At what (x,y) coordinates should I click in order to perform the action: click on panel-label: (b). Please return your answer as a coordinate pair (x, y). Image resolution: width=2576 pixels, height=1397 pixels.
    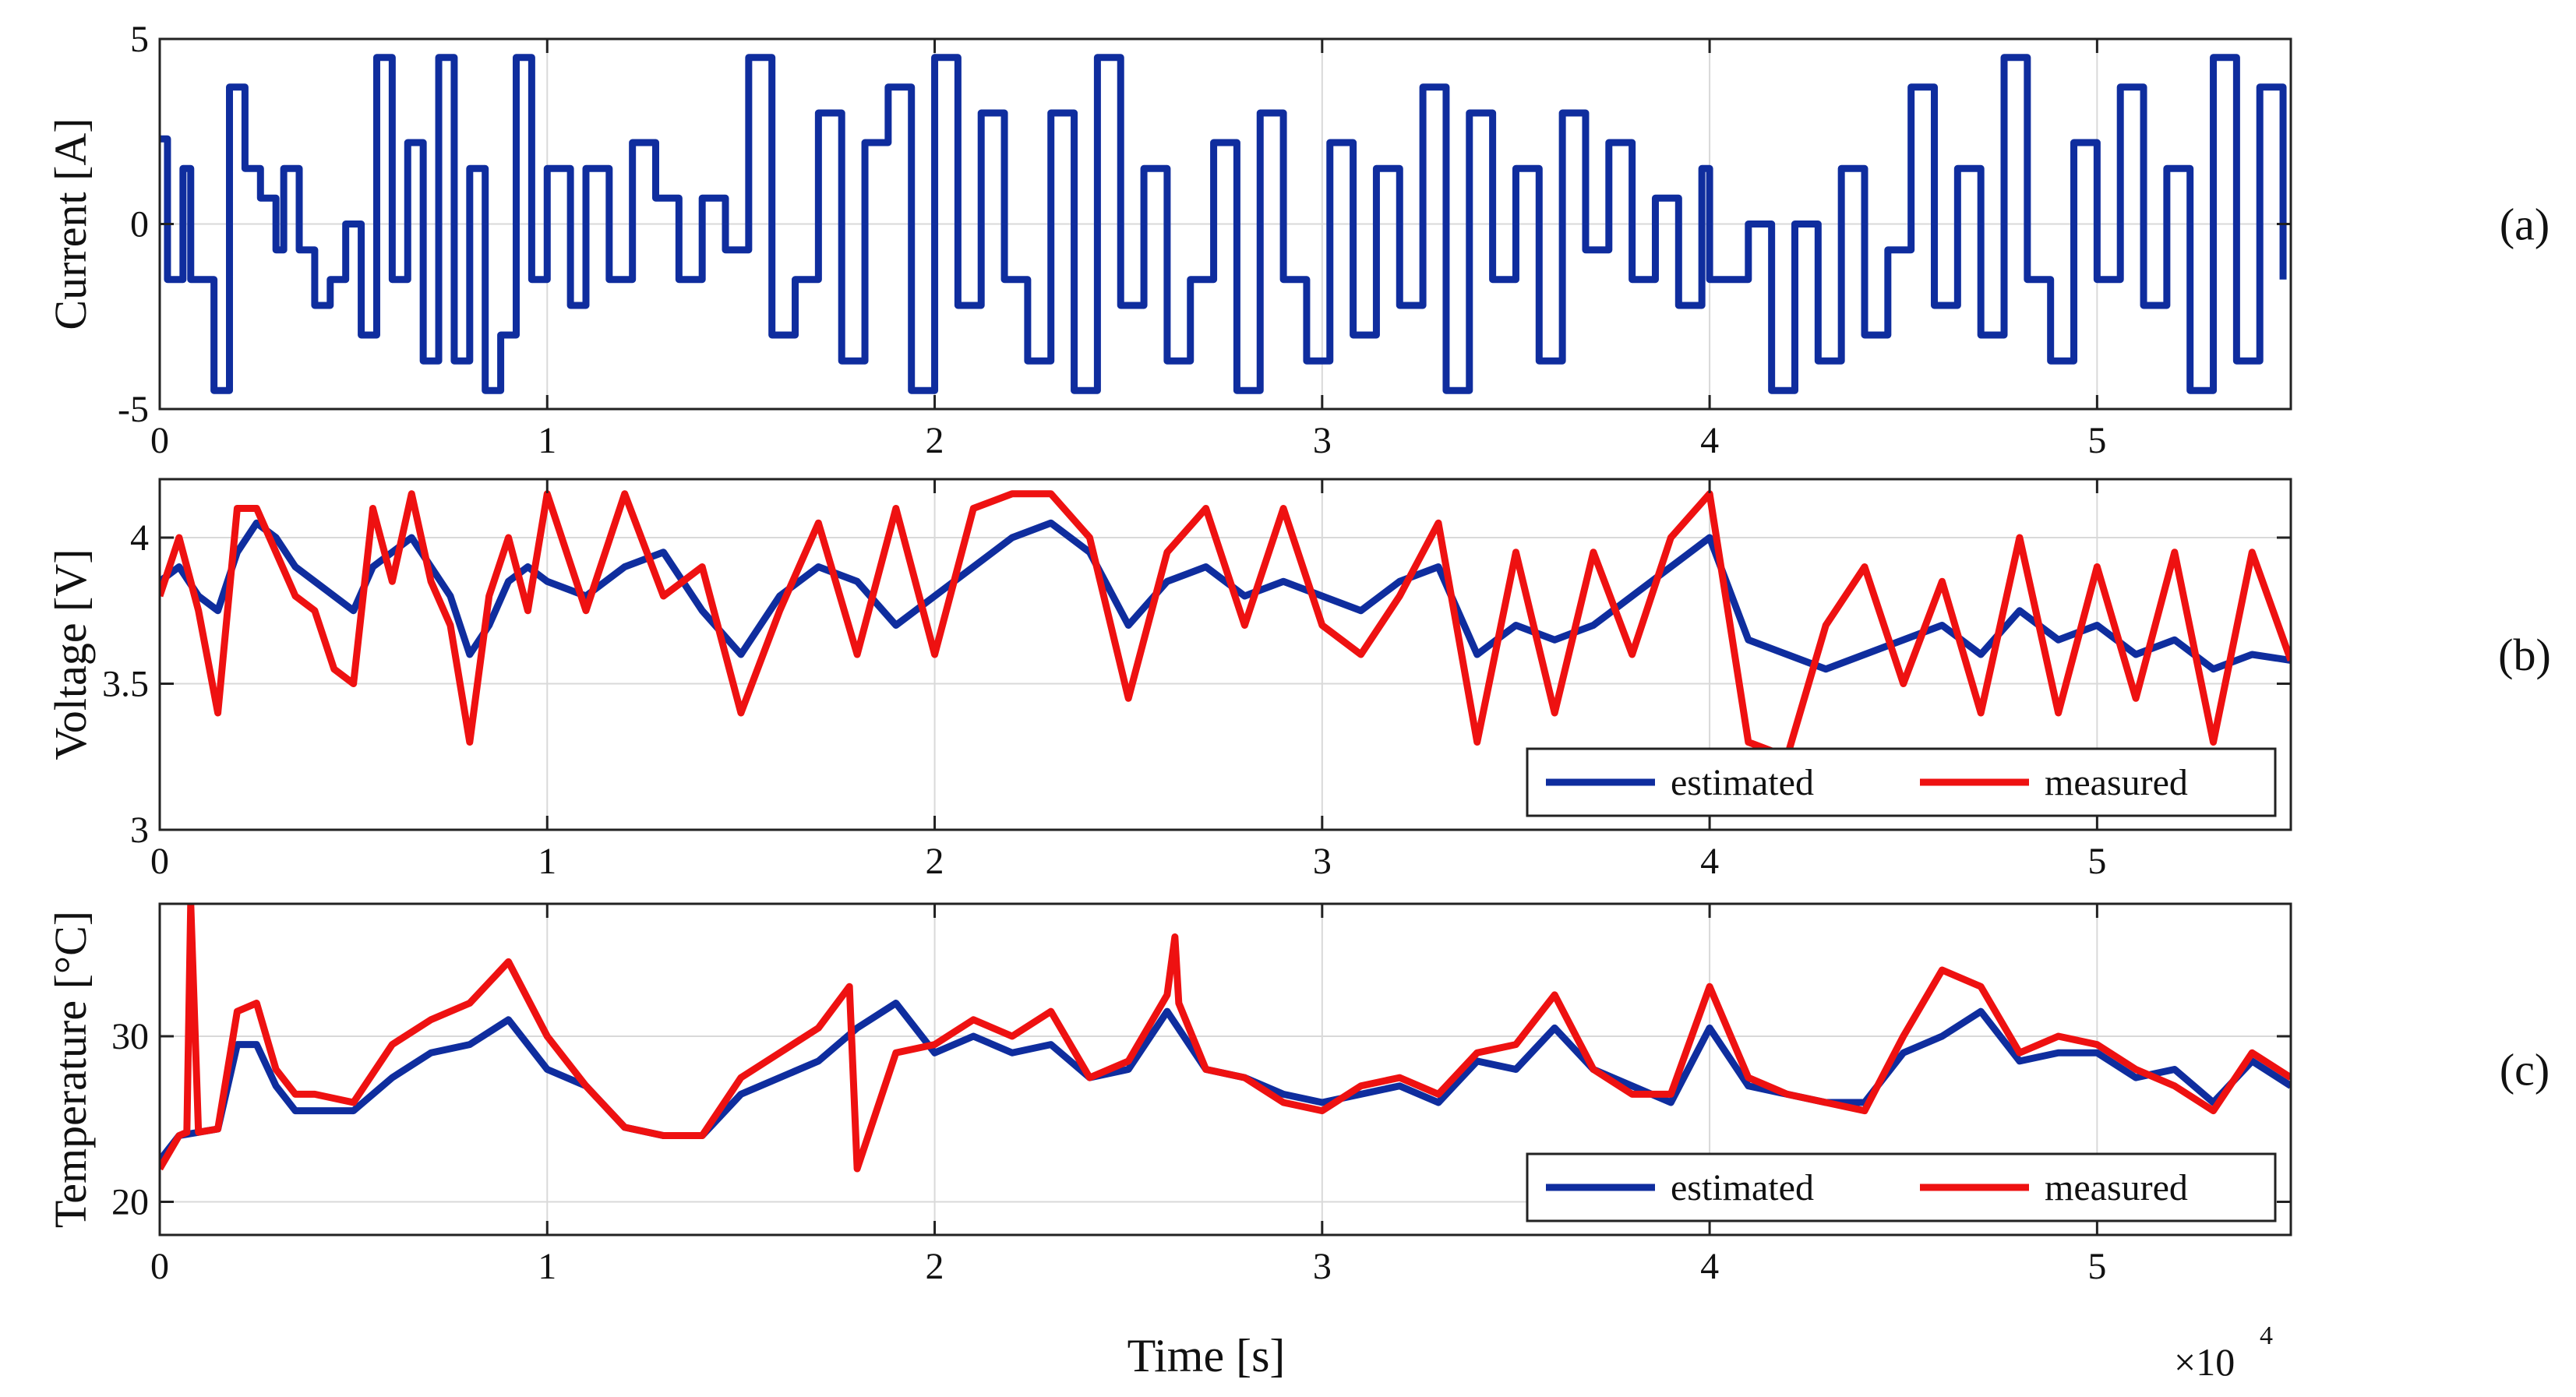
    Looking at the image, I should click on (2524, 655).